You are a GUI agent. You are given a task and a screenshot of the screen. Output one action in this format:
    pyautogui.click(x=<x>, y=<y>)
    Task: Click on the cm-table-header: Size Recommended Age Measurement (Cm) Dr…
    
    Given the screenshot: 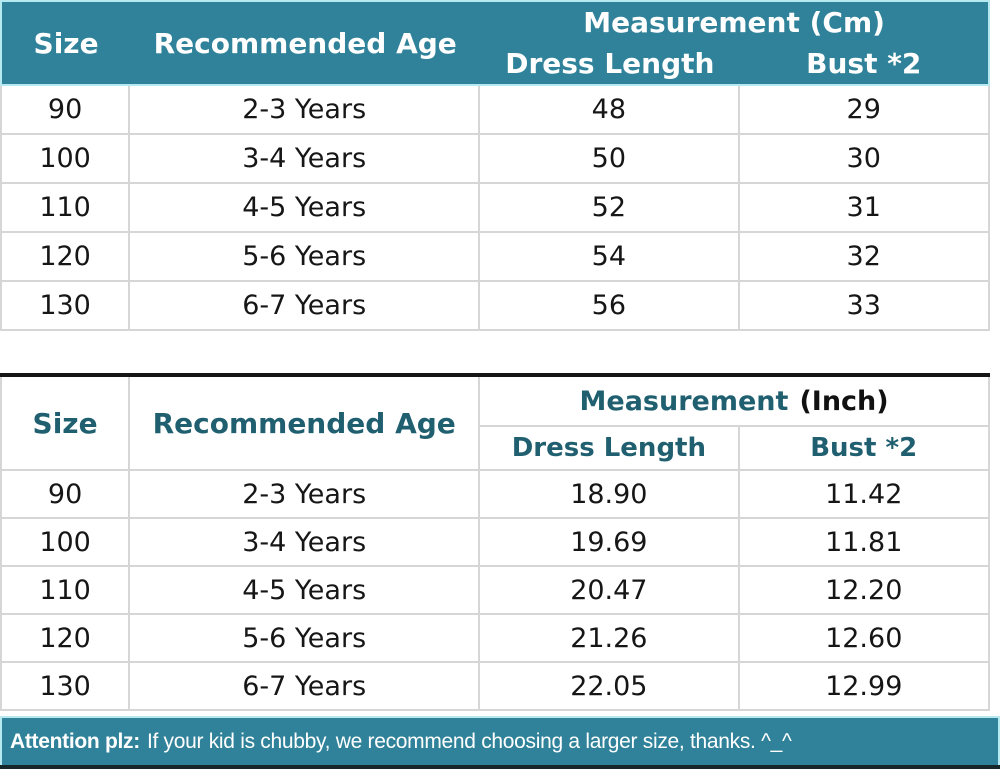 What is the action you would take?
    pyautogui.click(x=495, y=43)
    